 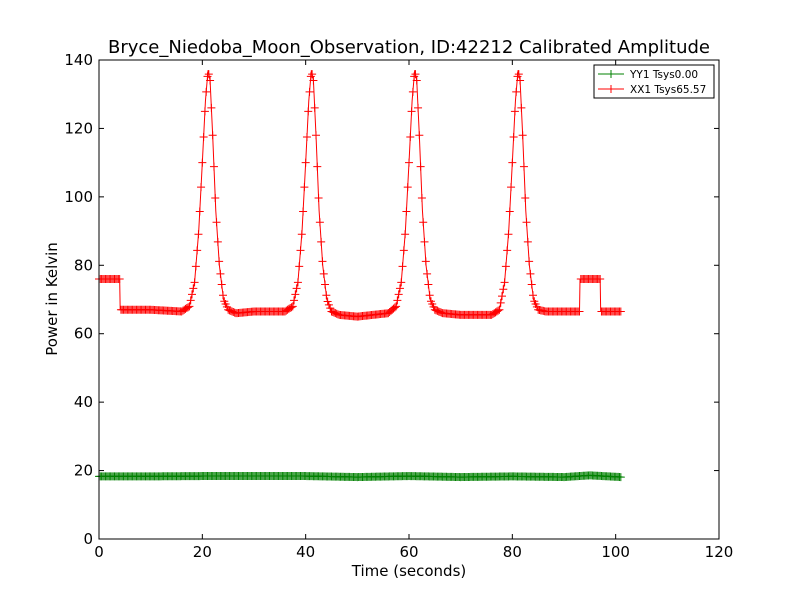 I want to click on legend-label-xx1: XX1 Tsys65.57, so click(x=668, y=90).